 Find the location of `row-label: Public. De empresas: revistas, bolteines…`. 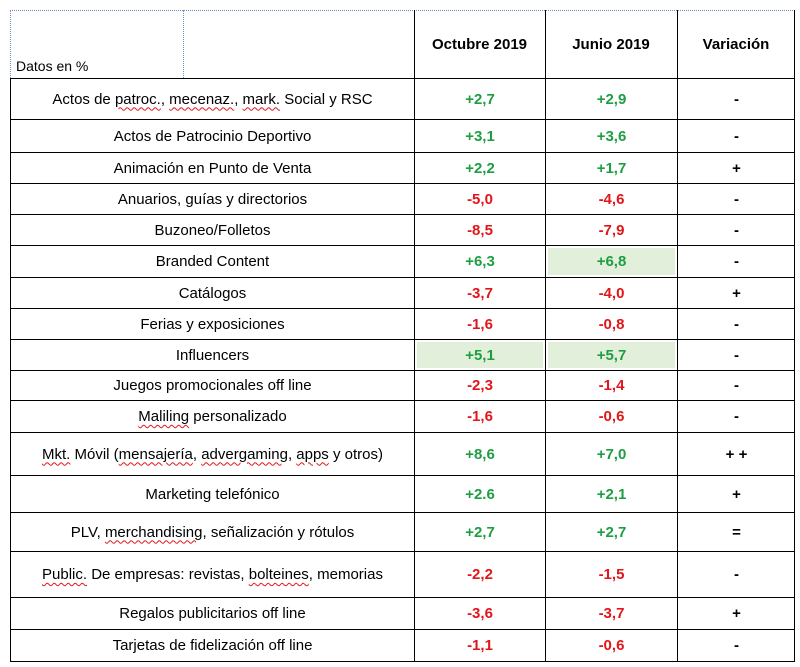

row-label: Public. De empresas: revistas, bolteines… is located at coordinates (212, 574).